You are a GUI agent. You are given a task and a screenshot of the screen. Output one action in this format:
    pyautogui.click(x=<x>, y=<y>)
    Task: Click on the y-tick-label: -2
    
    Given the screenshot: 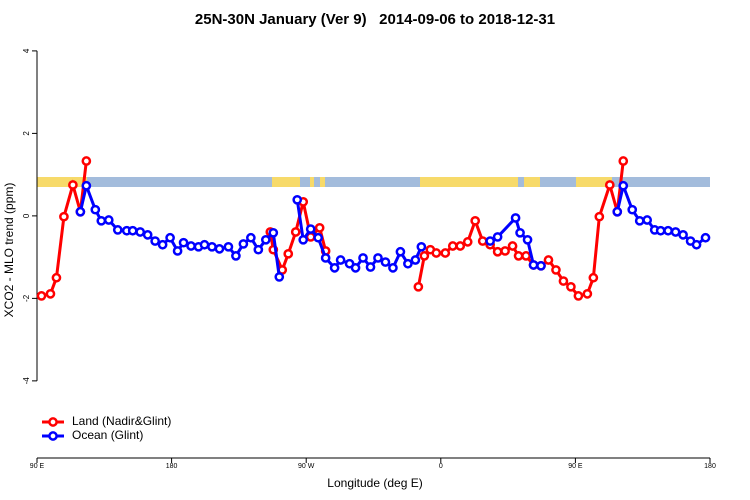 What is the action you would take?
    pyautogui.click(x=26, y=298)
    